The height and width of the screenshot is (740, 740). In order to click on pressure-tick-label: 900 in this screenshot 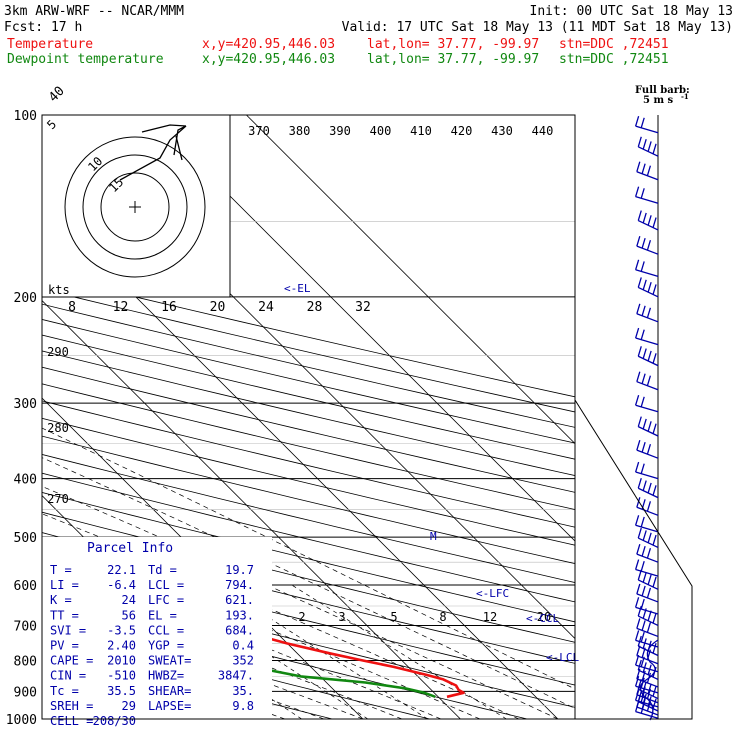, I will do `click(25, 692)`.